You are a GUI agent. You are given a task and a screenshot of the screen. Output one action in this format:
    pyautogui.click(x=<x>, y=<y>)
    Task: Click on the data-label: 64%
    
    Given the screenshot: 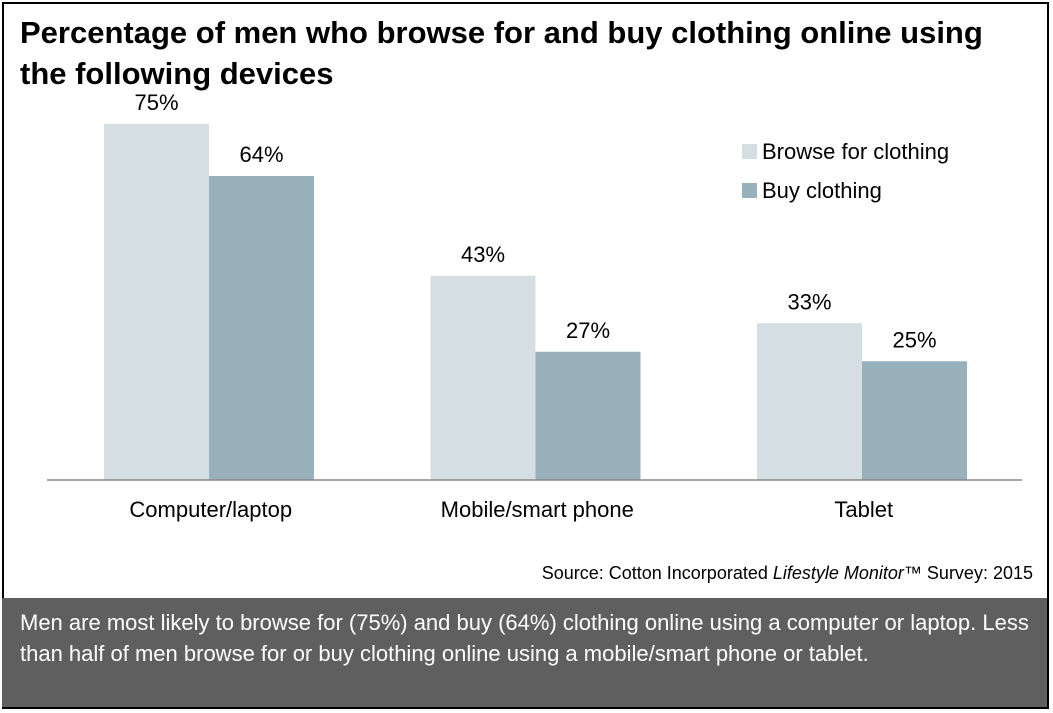 What is the action you would take?
    pyautogui.click(x=261, y=154)
    